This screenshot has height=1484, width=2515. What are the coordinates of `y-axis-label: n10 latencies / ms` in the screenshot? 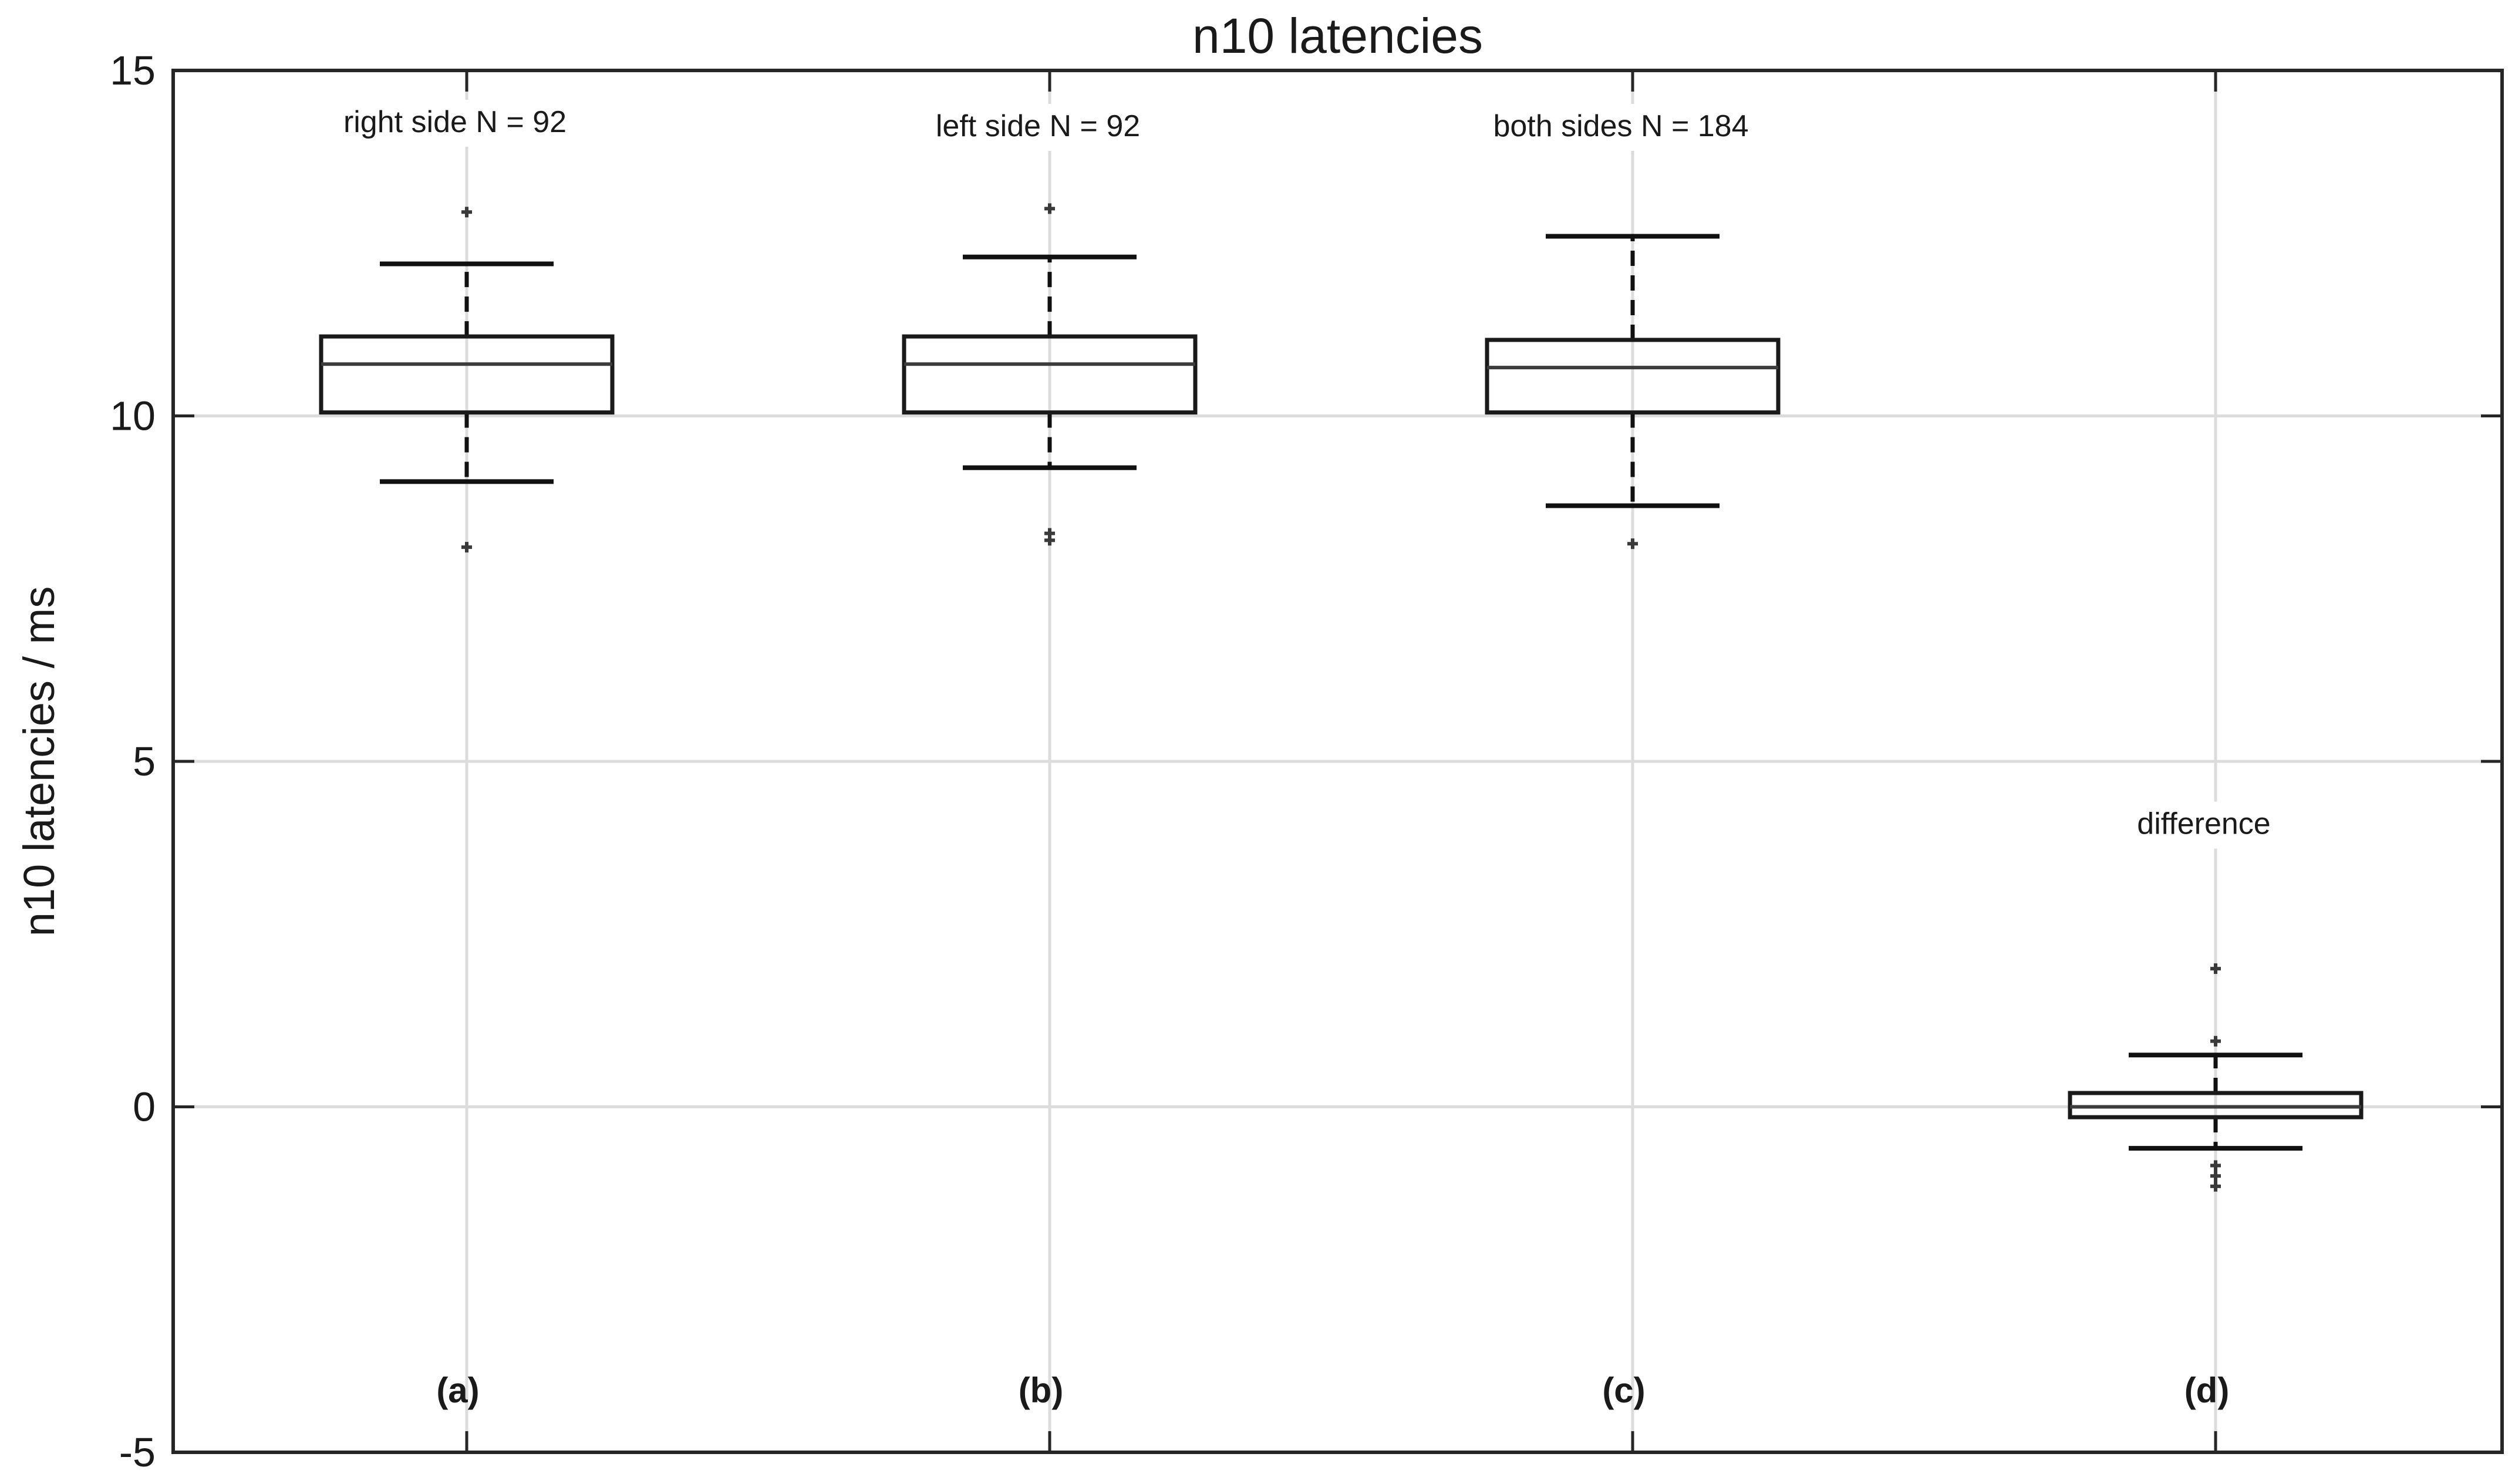 It's located at (39, 761).